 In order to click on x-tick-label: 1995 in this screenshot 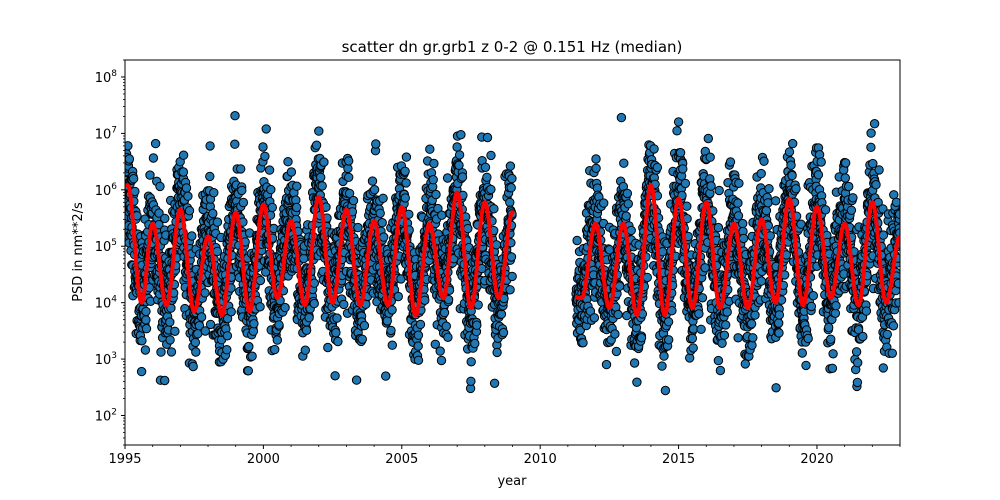, I will do `click(124, 459)`.